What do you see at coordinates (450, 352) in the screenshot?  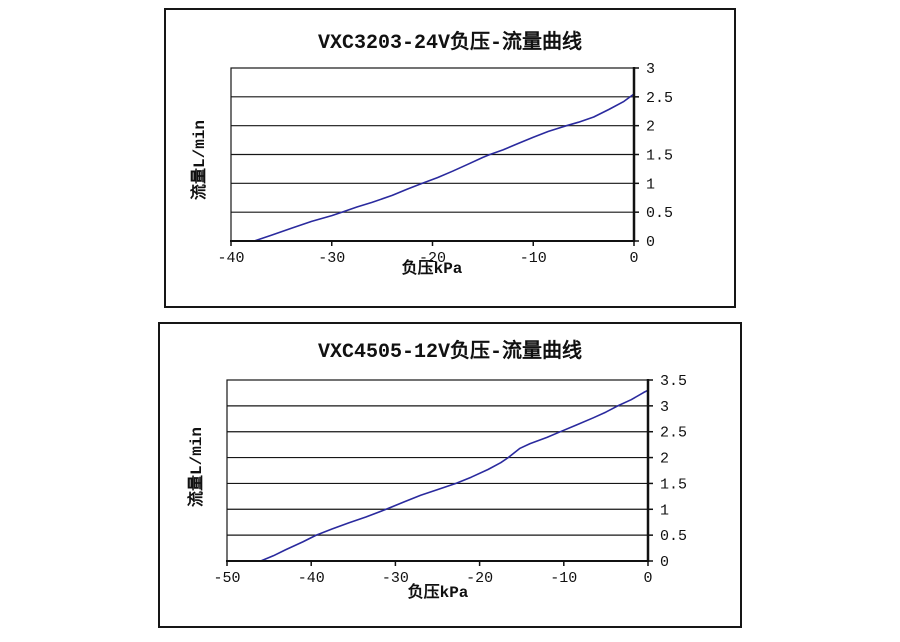 I see `chart-title: VXC4505-12V负压-流量曲线` at bounding box center [450, 352].